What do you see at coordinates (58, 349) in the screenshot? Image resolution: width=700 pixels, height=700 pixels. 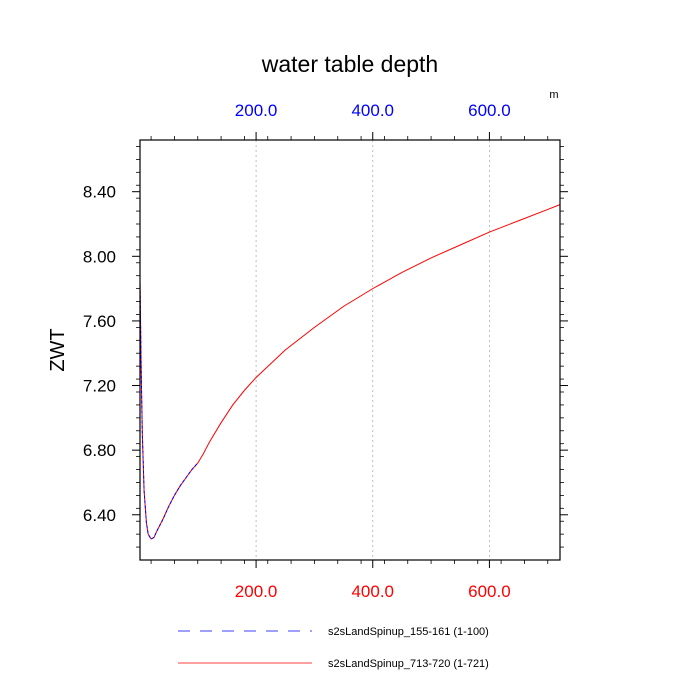 I see `y-axis-label: ZWT` at bounding box center [58, 349].